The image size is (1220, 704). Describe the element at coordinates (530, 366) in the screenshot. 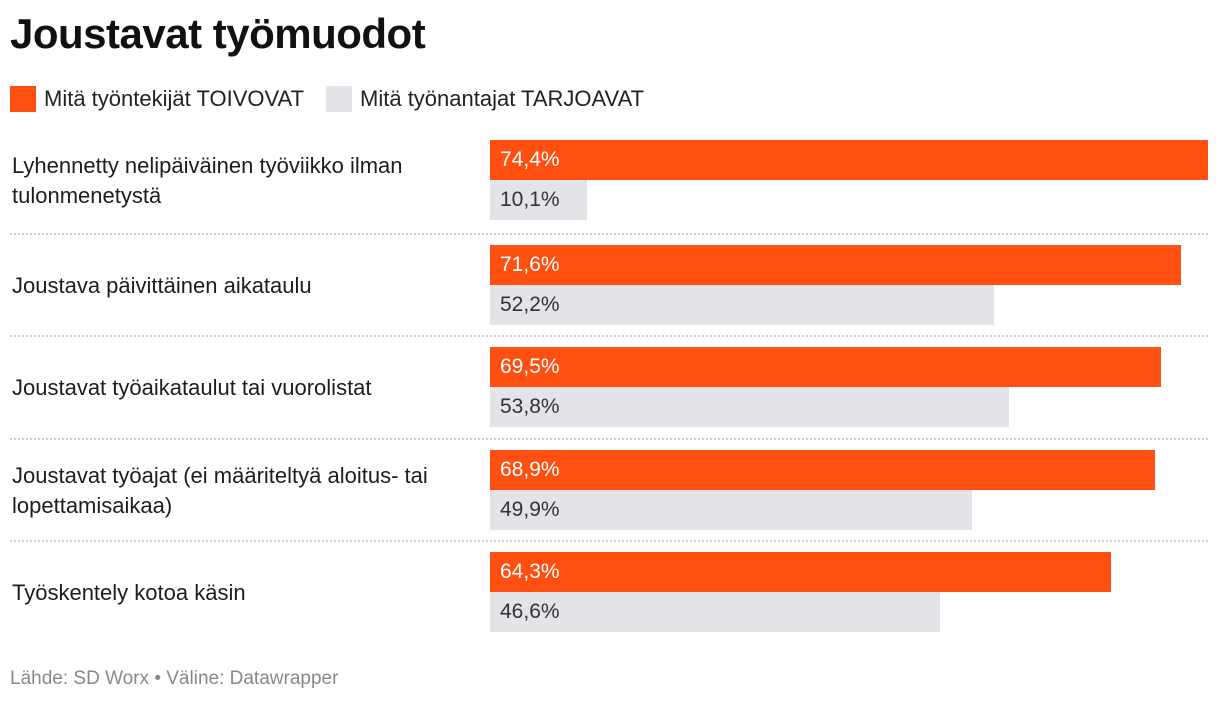

I see `bar-value-label: 69,5%` at that location.